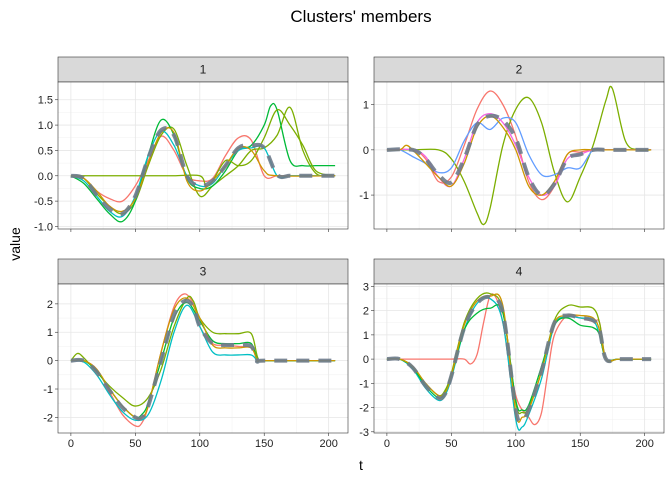  Describe the element at coordinates (366, 287) in the screenshot. I see `y-tick-label: 3` at that location.